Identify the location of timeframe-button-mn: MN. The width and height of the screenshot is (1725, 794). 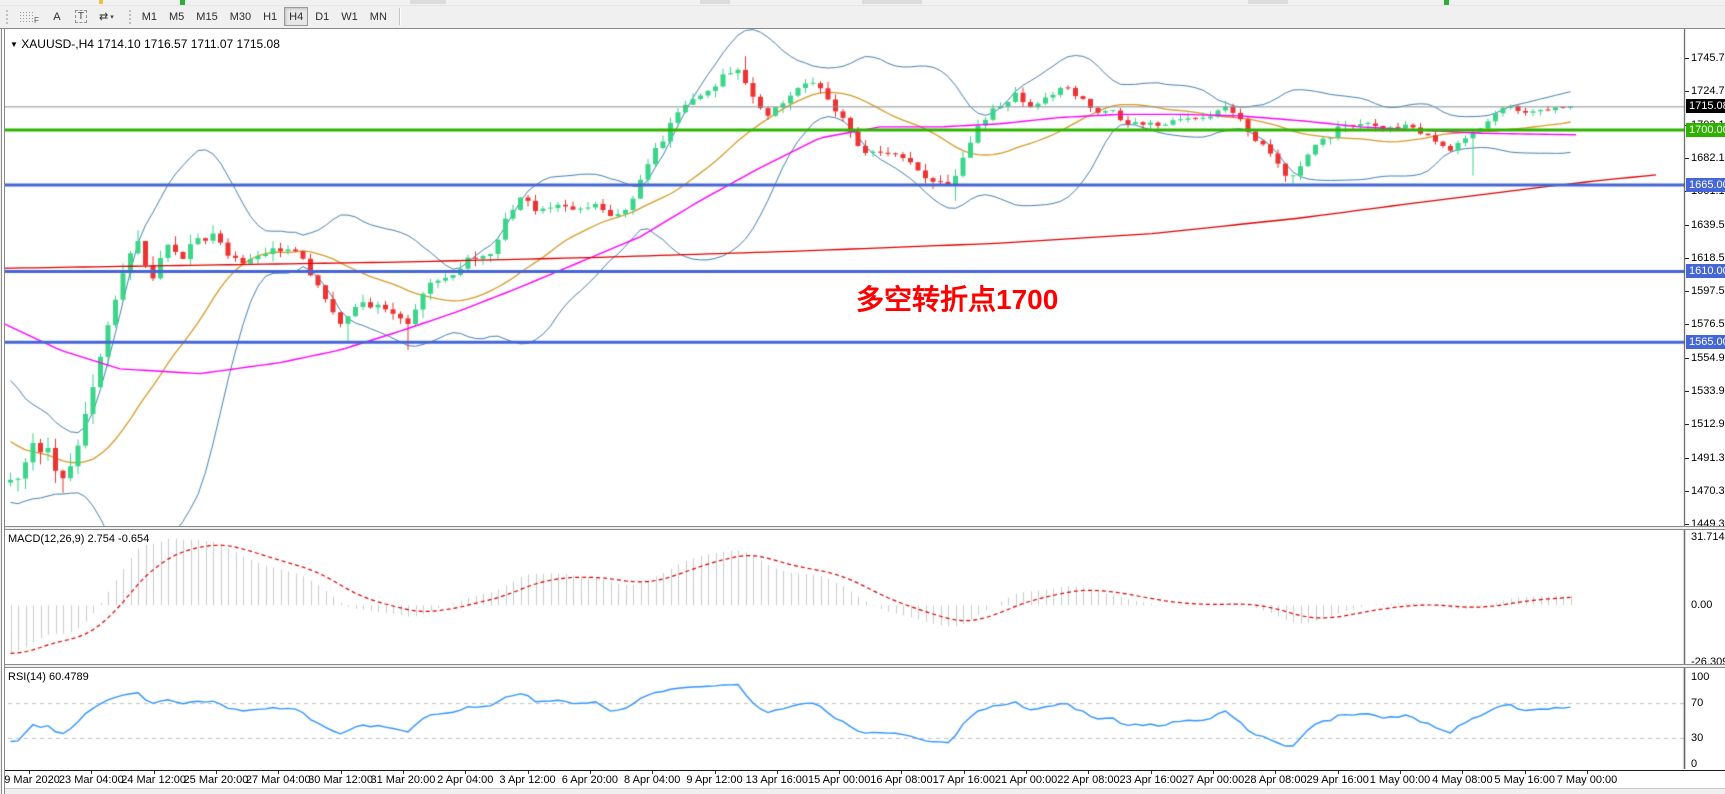
(378, 16).